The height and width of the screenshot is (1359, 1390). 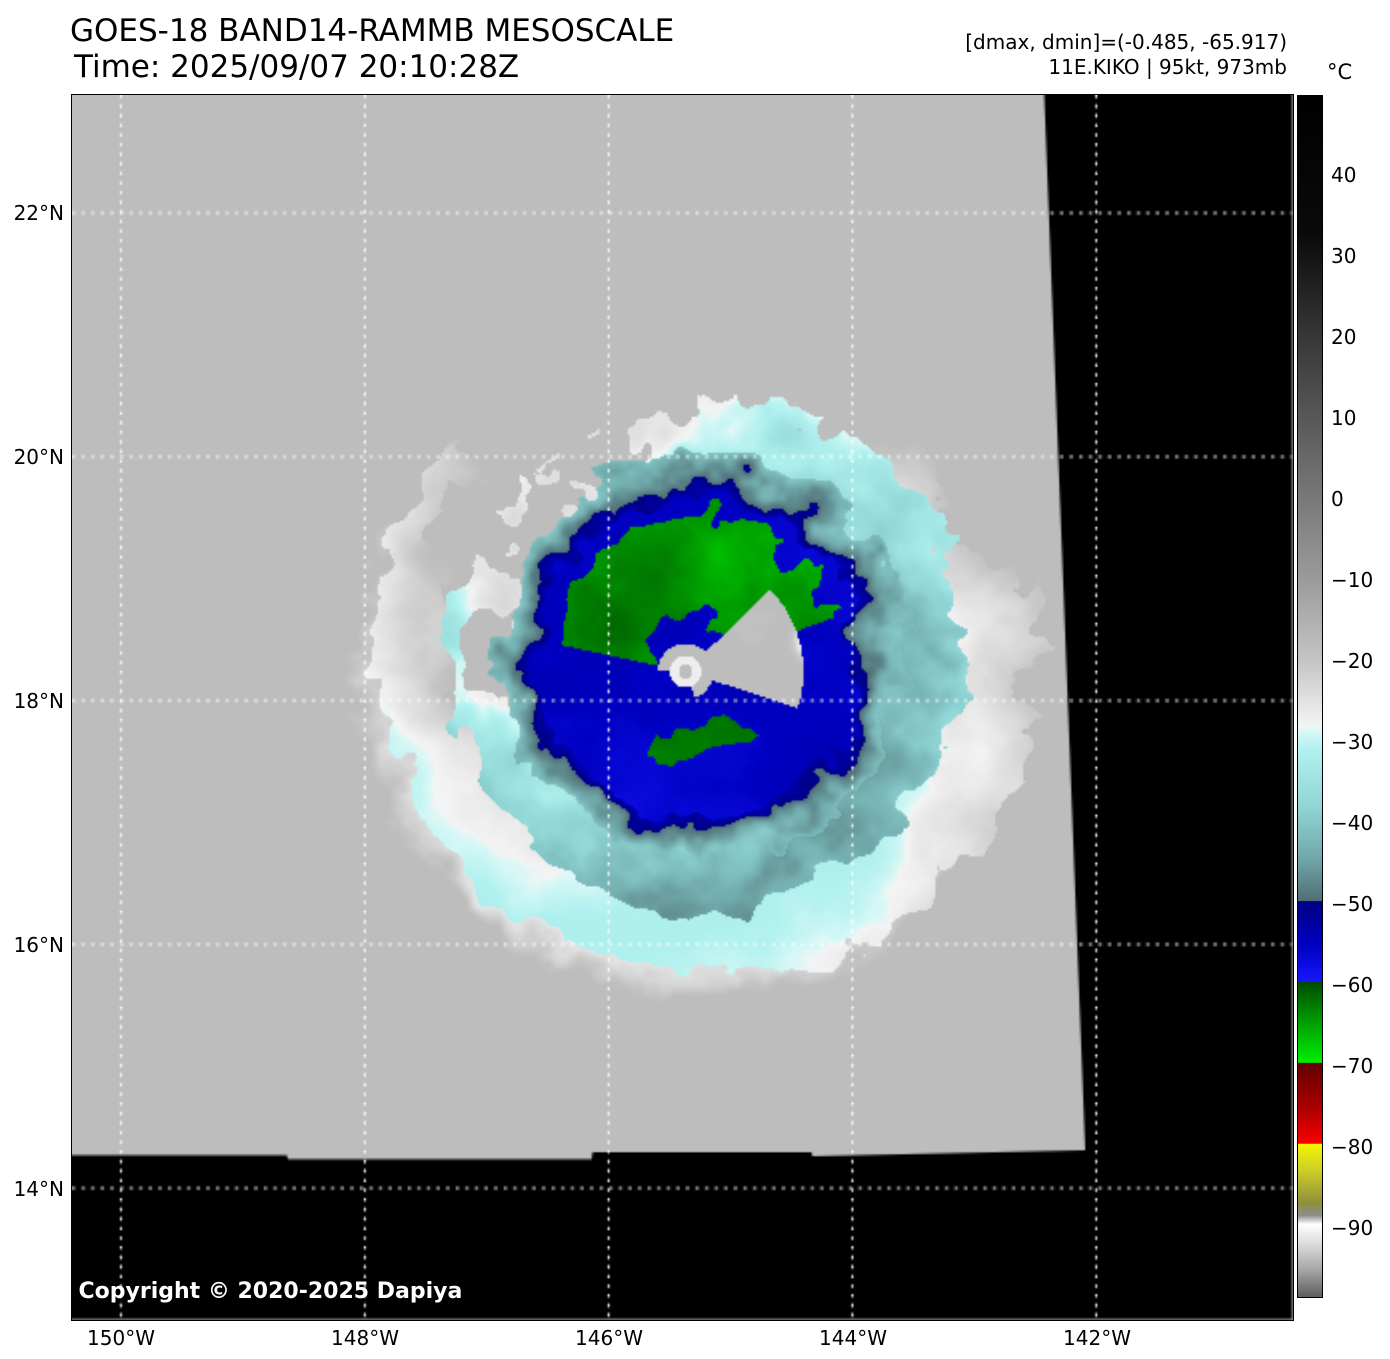 I want to click on colorbar-tick-label: −90, so click(x=1352, y=1228).